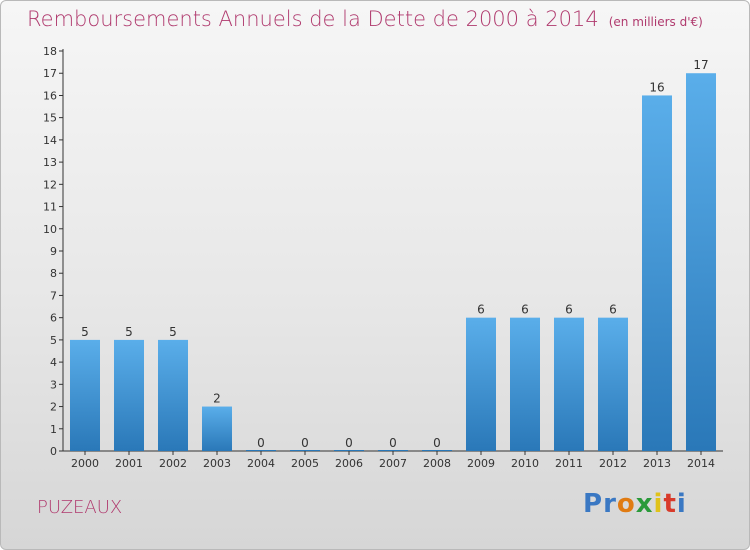 The image size is (750, 550). Describe the element at coordinates (656, 87) in the screenshot. I see `data-label: 16` at that location.